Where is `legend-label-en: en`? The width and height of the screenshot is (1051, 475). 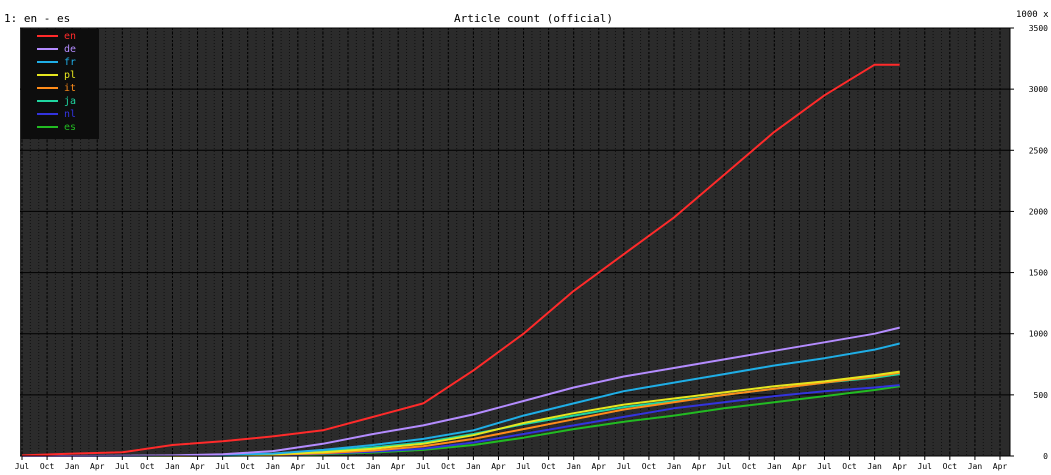 legend-label-en: en is located at coordinates (70, 36).